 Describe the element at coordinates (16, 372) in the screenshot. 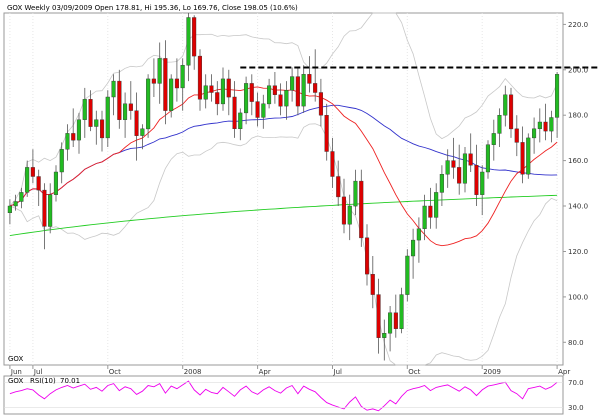

I see `date-tick-label: Jun` at that location.